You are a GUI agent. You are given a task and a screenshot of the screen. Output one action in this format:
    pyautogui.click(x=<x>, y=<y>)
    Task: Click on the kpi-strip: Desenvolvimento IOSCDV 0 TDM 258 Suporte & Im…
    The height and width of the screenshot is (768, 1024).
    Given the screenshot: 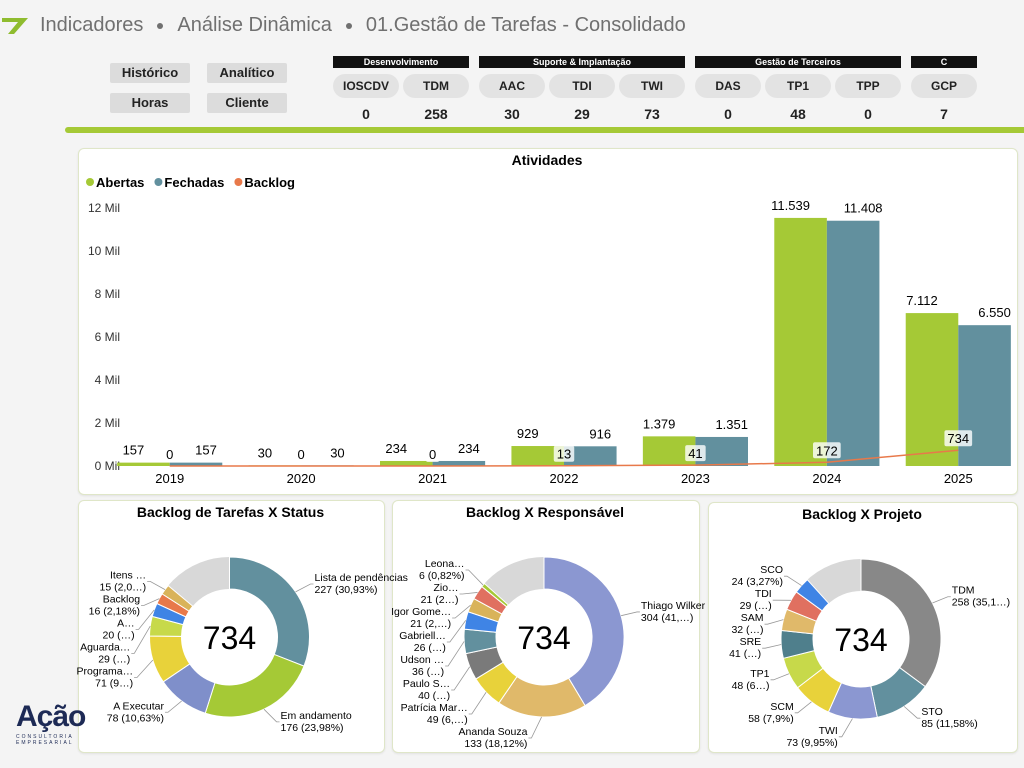 What is the action you would take?
    pyautogui.click(x=678, y=91)
    